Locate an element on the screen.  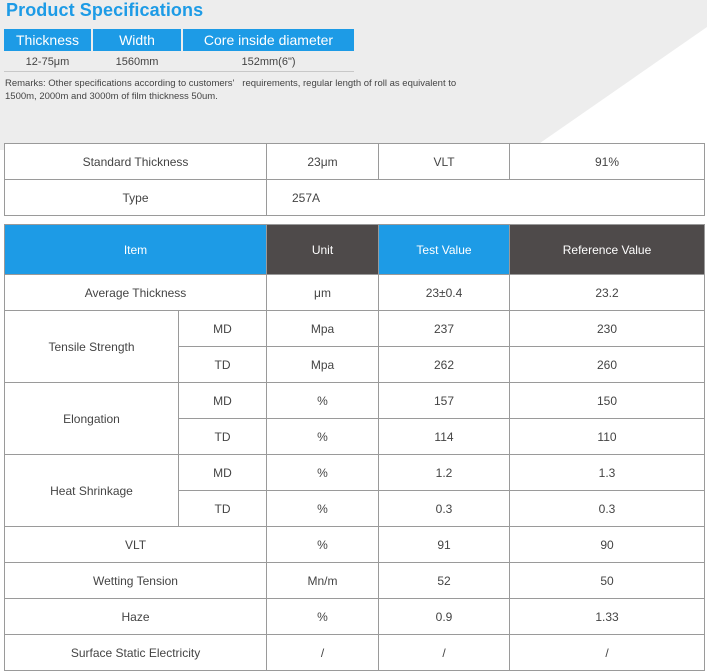
row-average-thickness: Average Thickness μm 23±0.4 23.2 is located at coordinates (354, 292).